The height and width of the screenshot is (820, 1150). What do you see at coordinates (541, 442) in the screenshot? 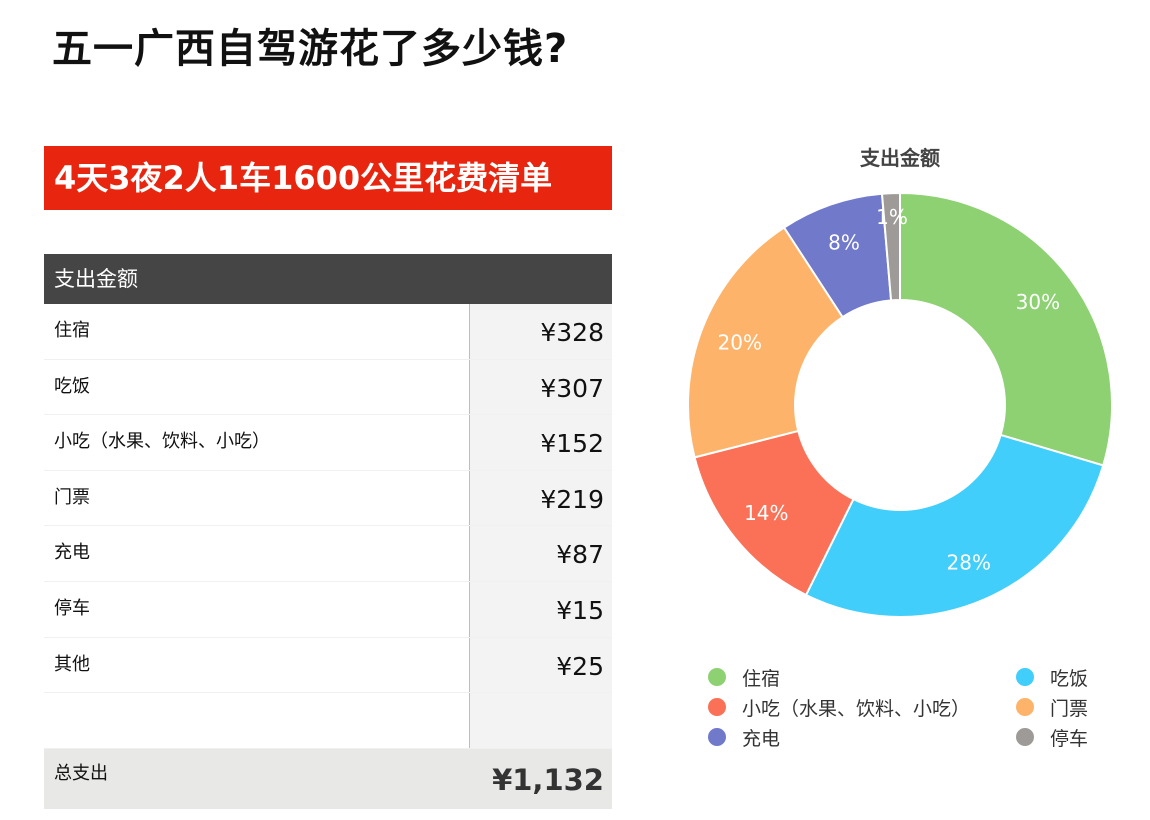
I see `row-value: ¥152` at bounding box center [541, 442].